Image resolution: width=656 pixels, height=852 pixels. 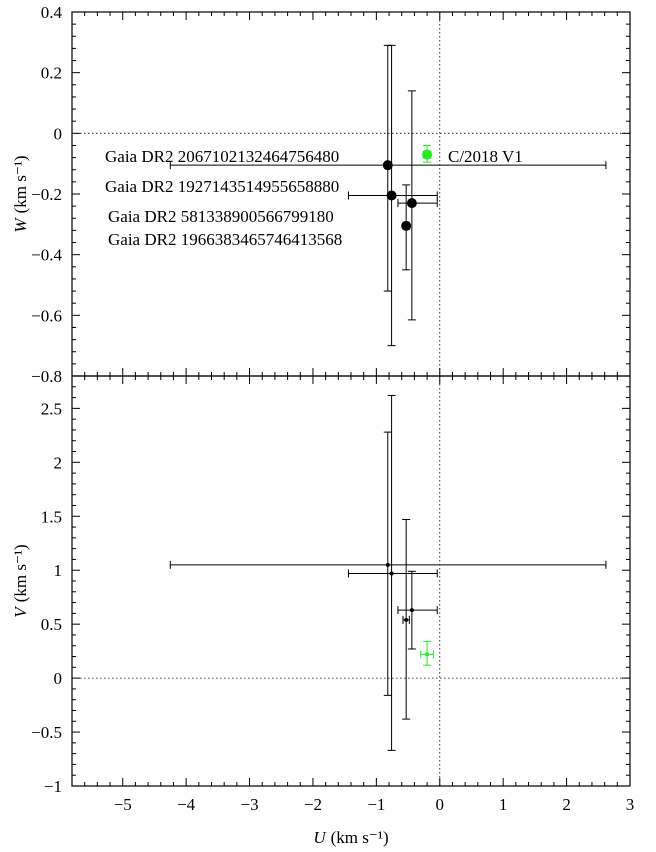 What do you see at coordinates (46, 376) in the screenshot?
I see `y-tick-label: −0.8` at bounding box center [46, 376].